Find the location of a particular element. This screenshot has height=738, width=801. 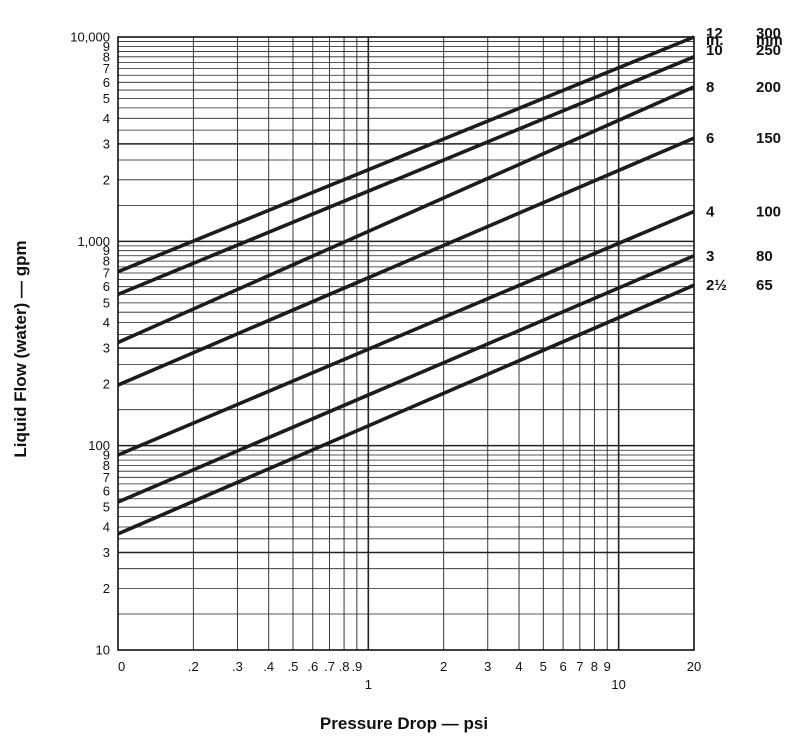

x-tick-label: .8 is located at coordinates (344, 666).